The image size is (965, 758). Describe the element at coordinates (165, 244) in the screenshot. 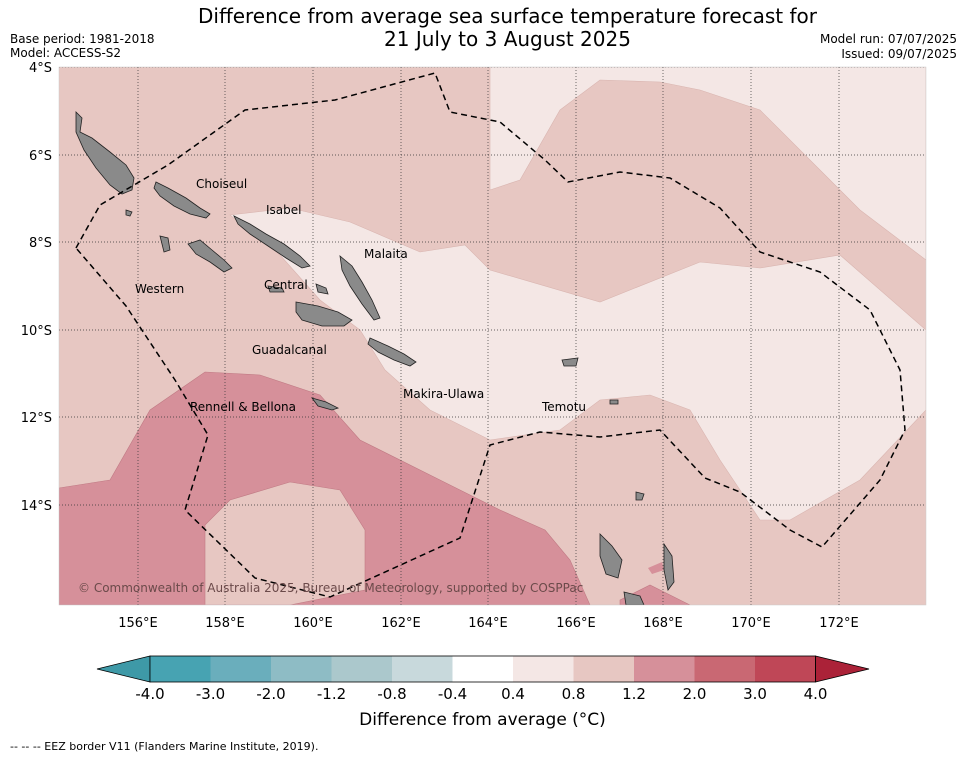

I see `island-vella` at that location.